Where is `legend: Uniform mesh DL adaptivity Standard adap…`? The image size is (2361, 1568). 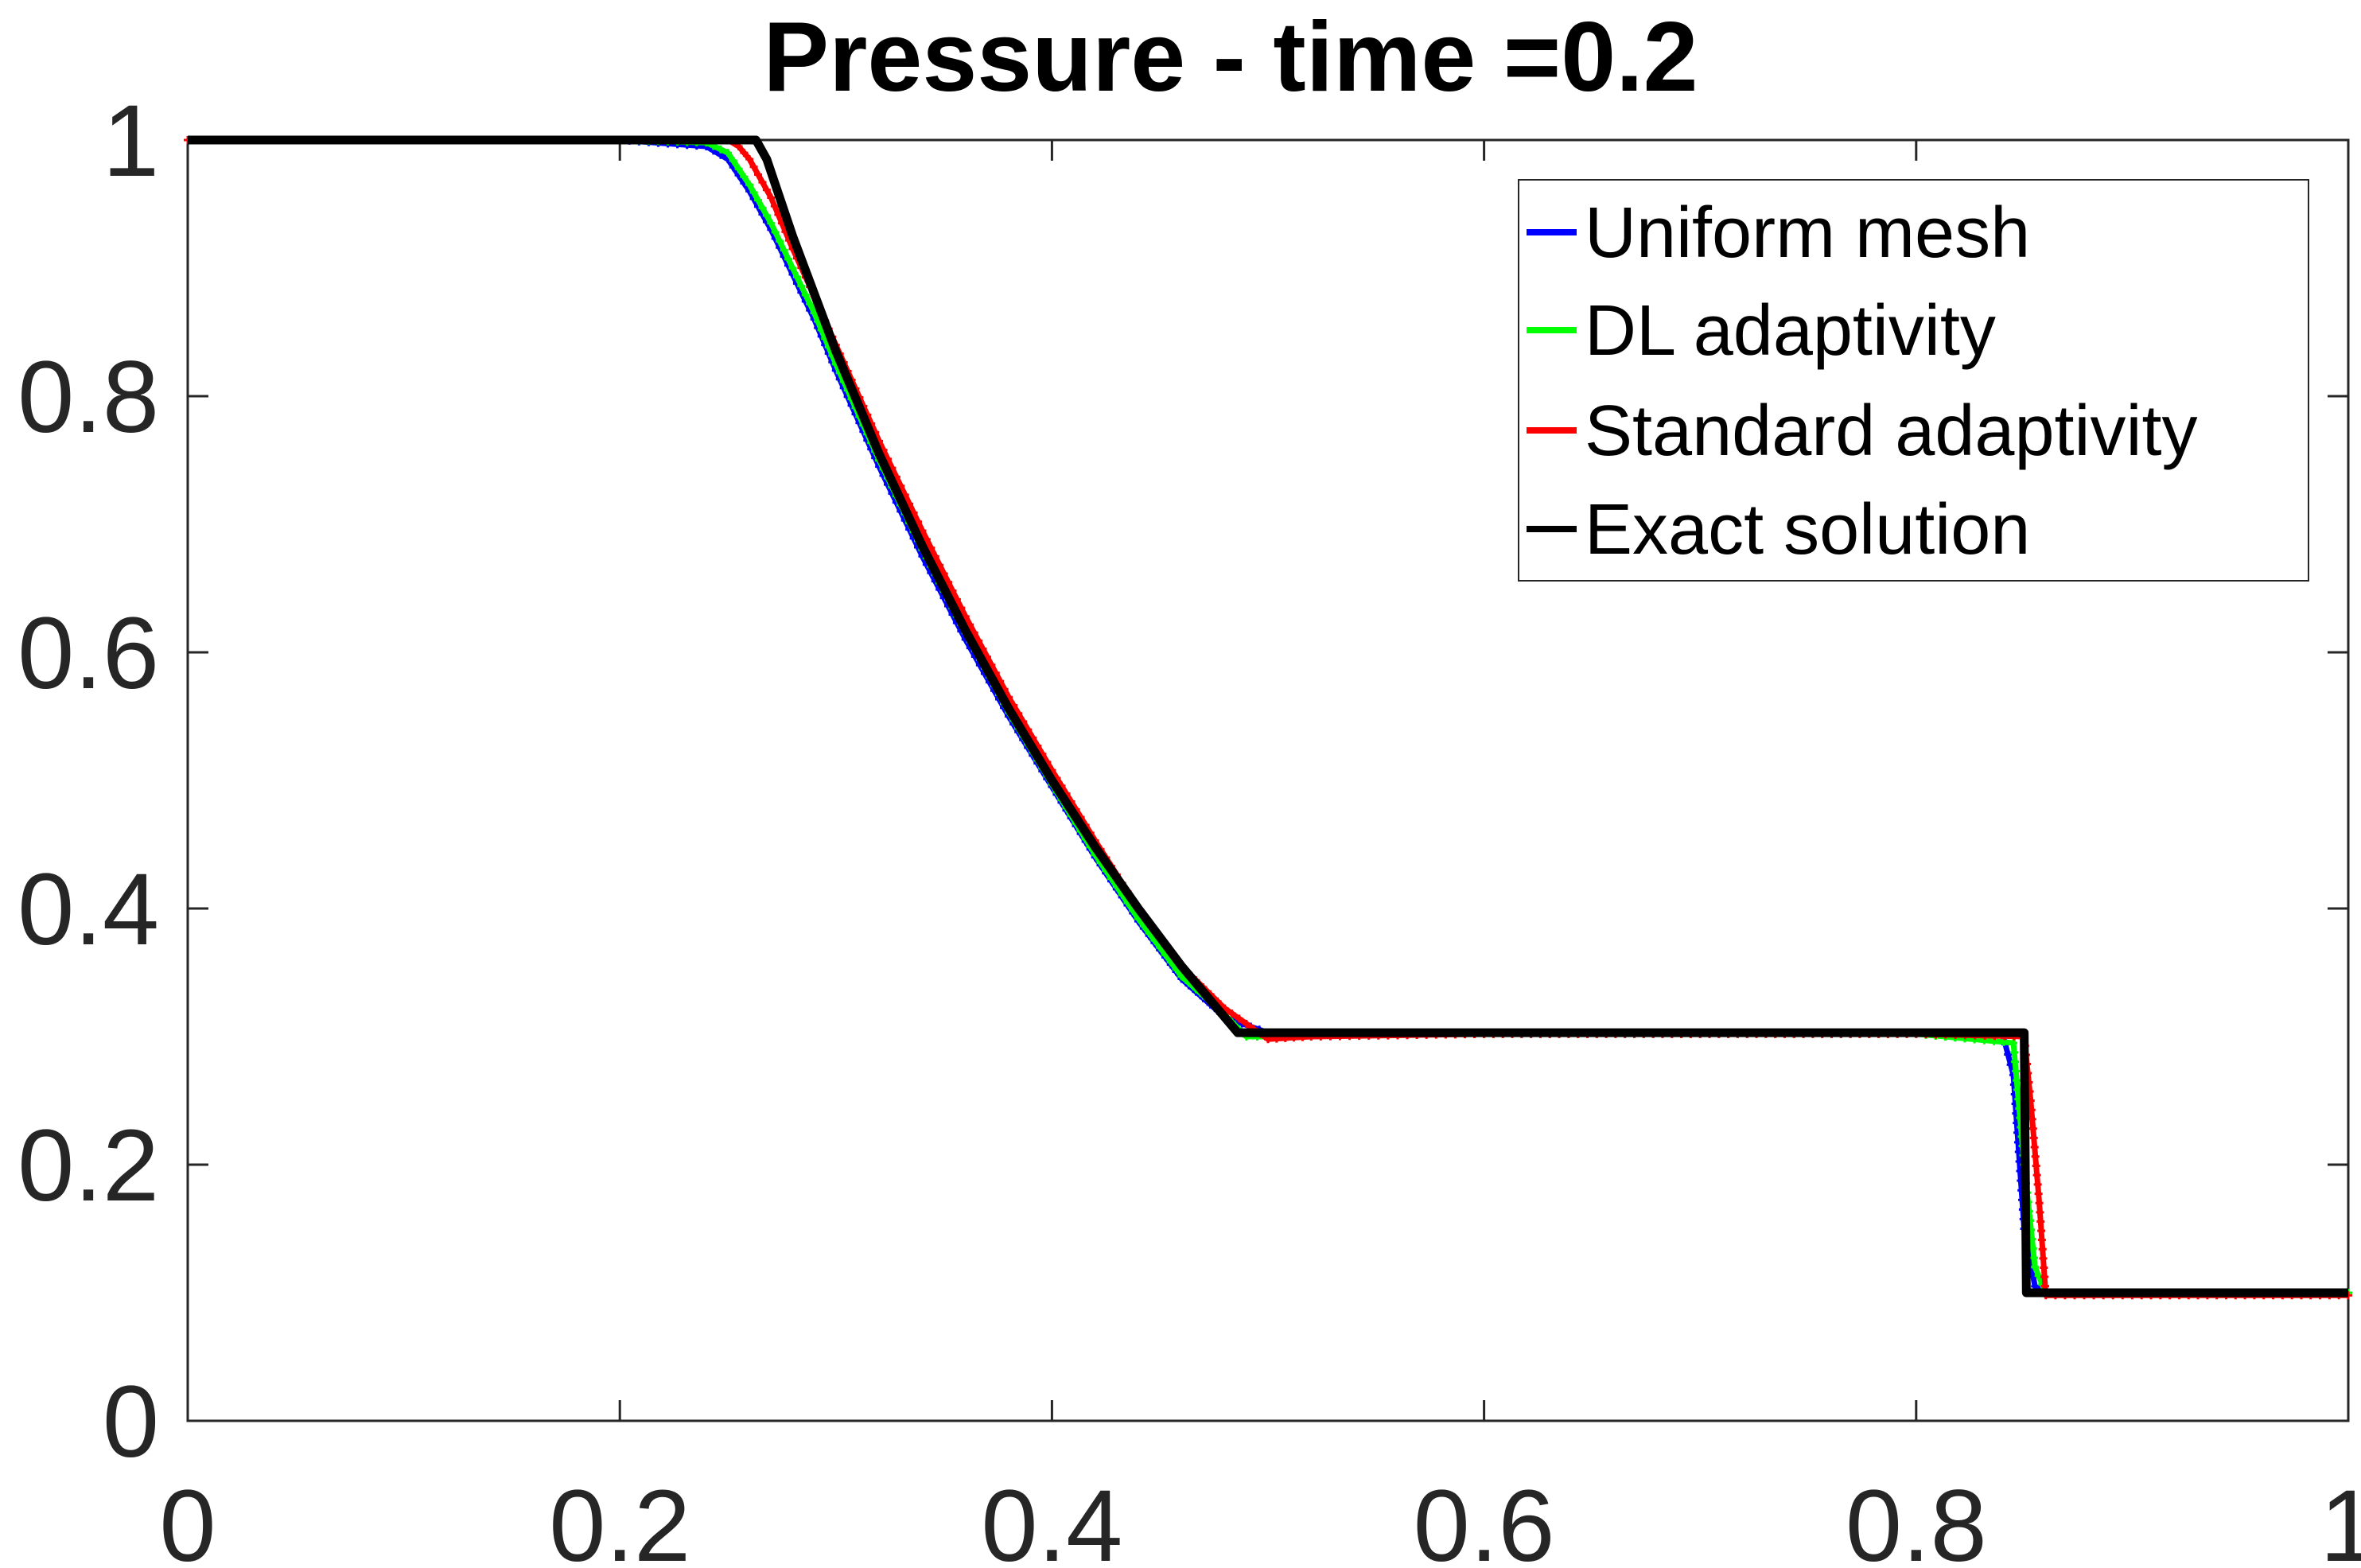
legend: Uniform mesh DL adaptivity Standard adap… is located at coordinates (1914, 380).